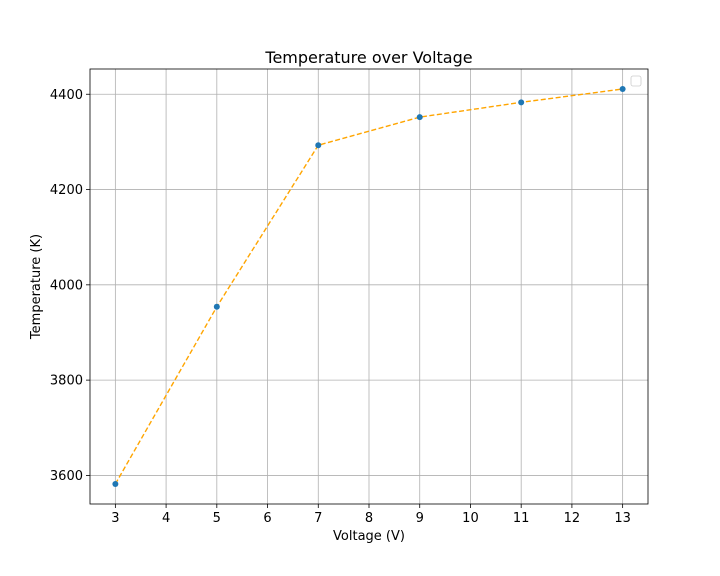 This screenshot has width=720, height=576. What do you see at coordinates (166, 518) in the screenshot?
I see `x-tick-label: 4` at bounding box center [166, 518].